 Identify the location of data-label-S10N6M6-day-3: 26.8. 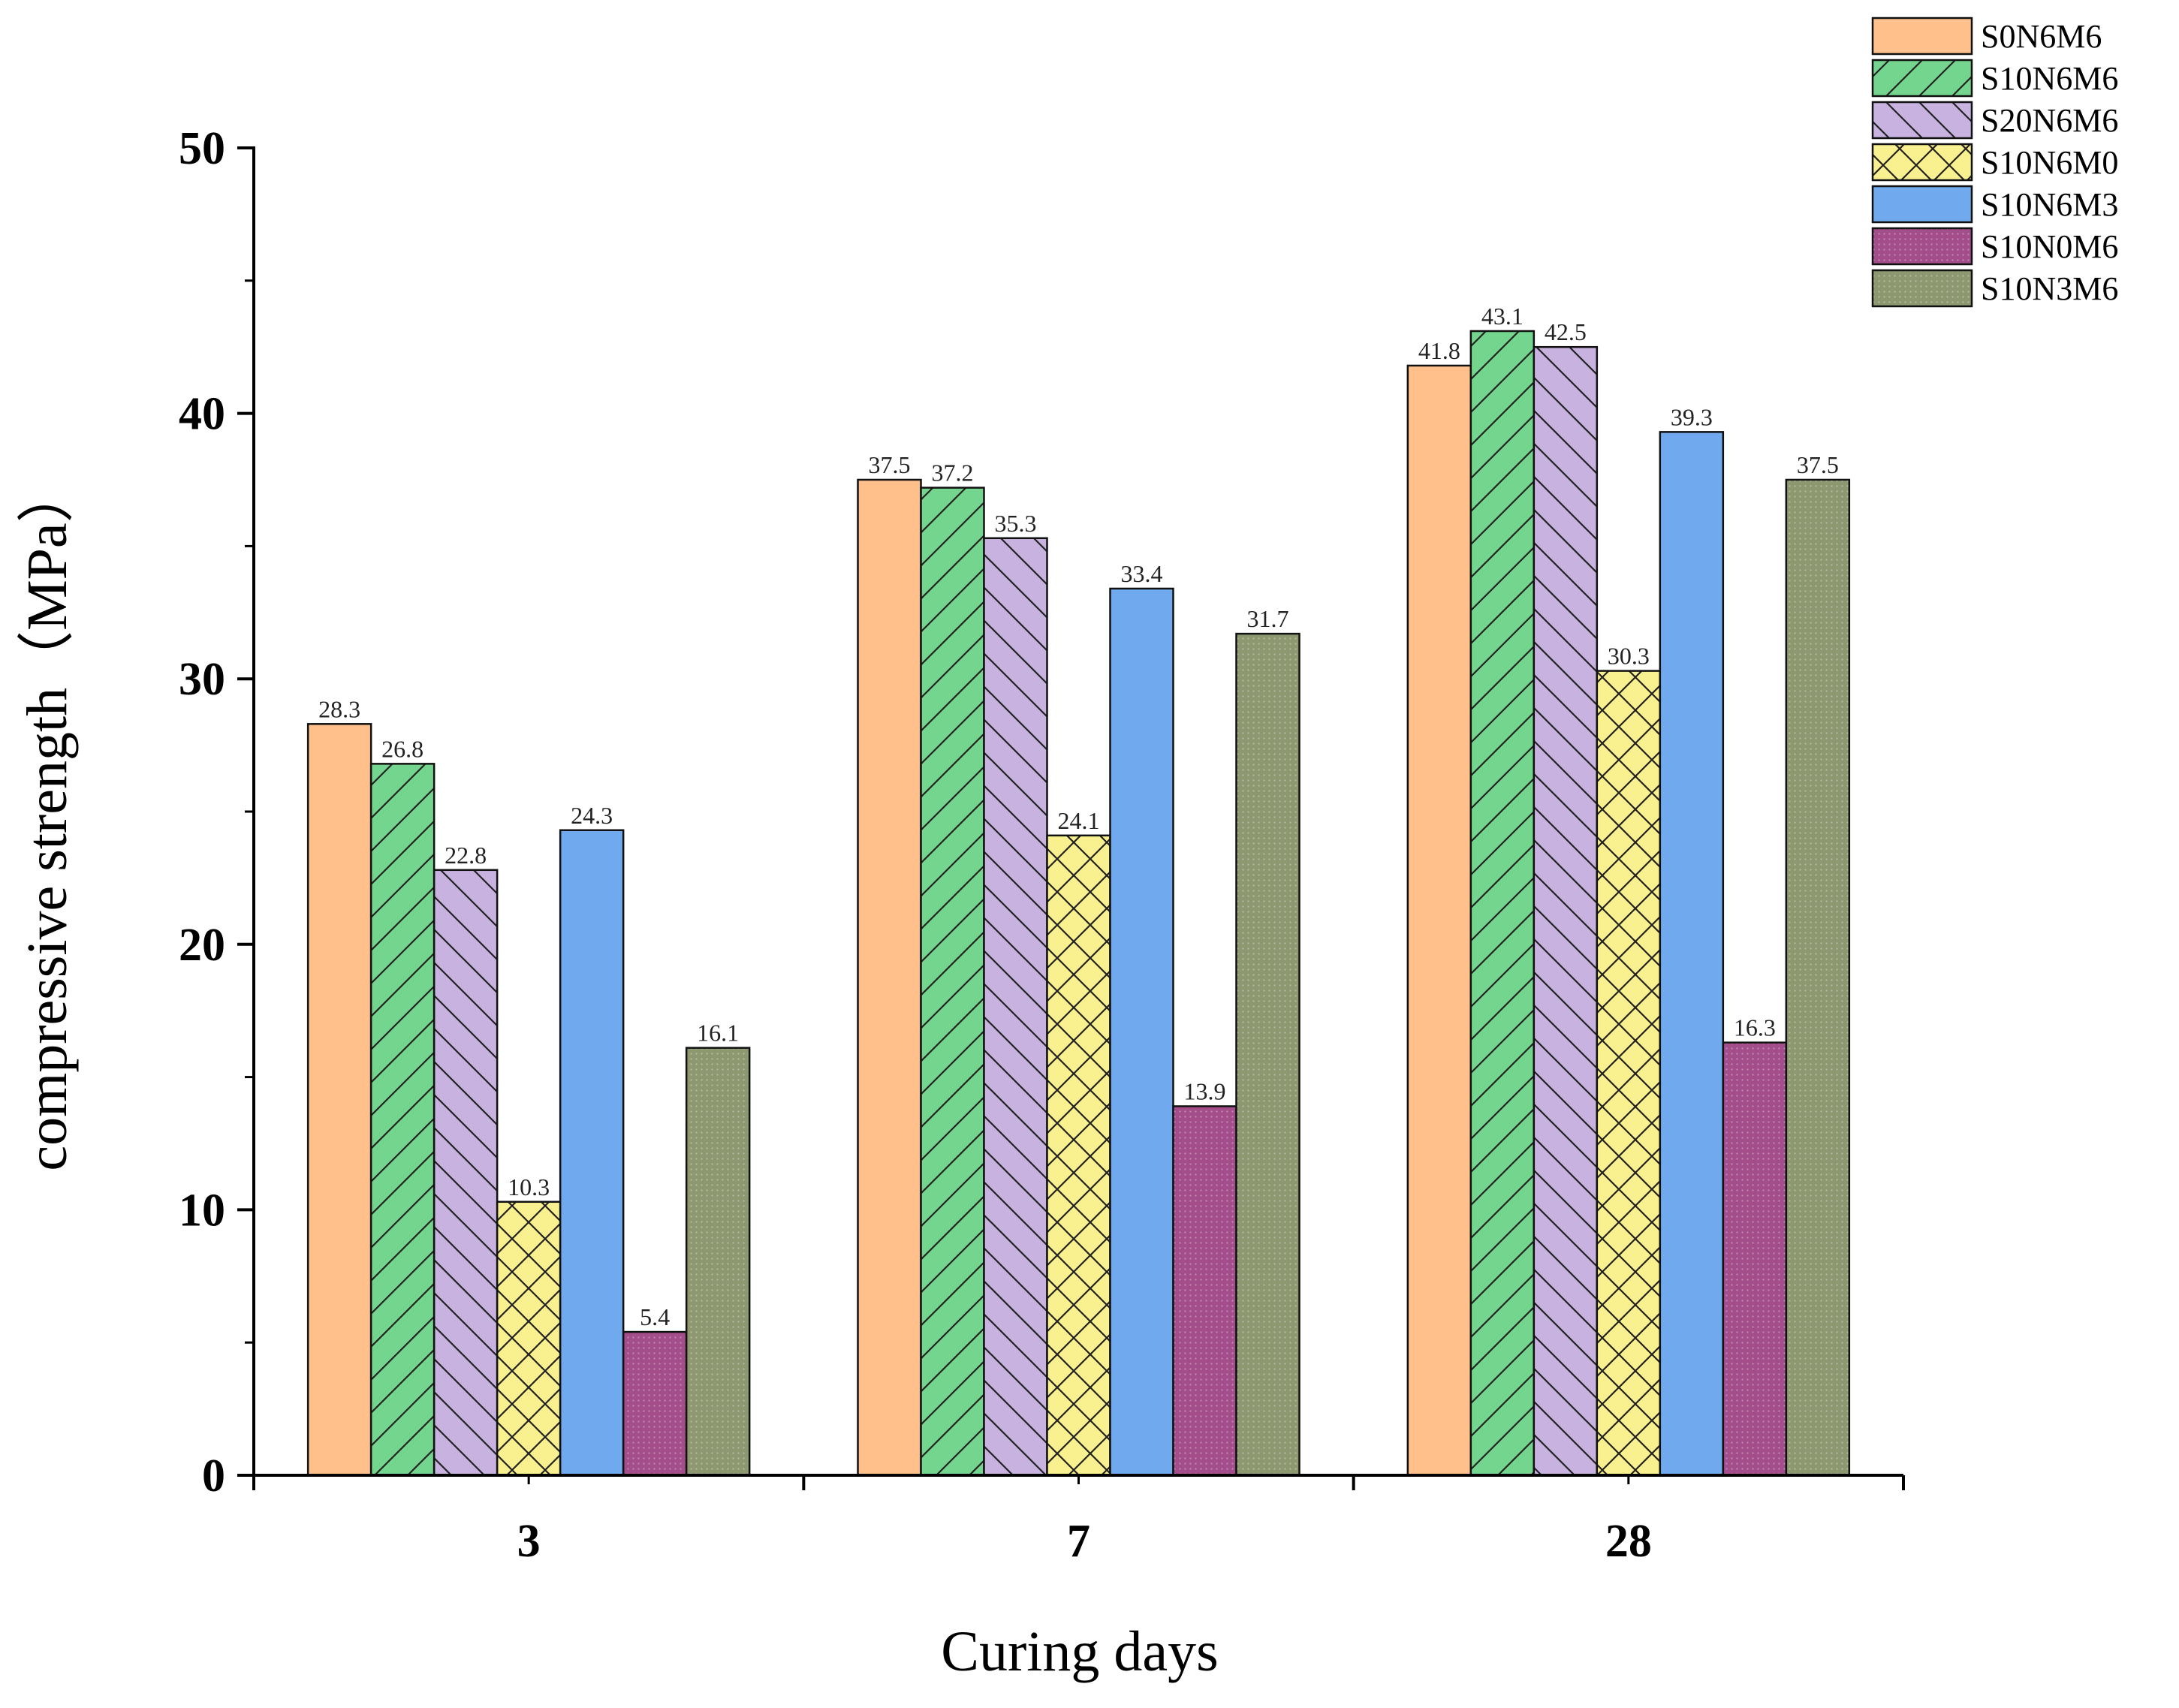
(402, 748).